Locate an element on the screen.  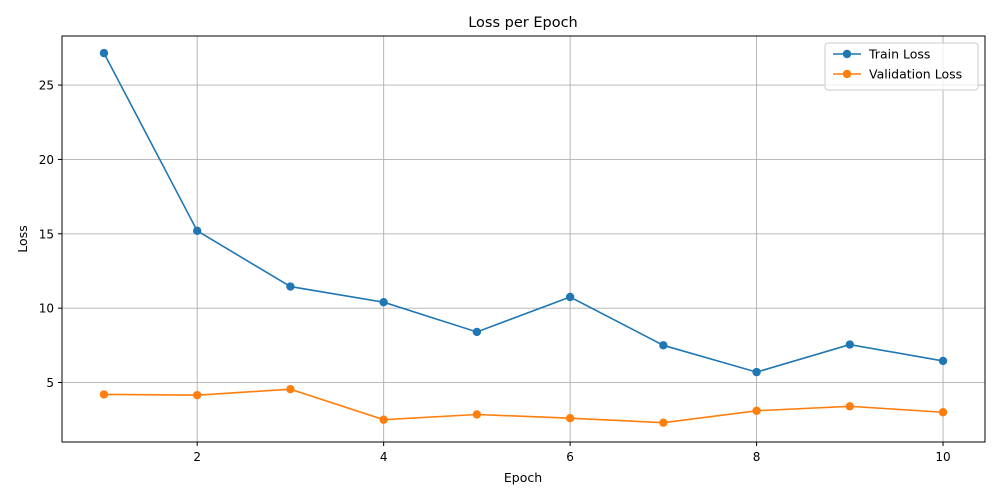
y-tick-label: 25 is located at coordinates (46, 86).